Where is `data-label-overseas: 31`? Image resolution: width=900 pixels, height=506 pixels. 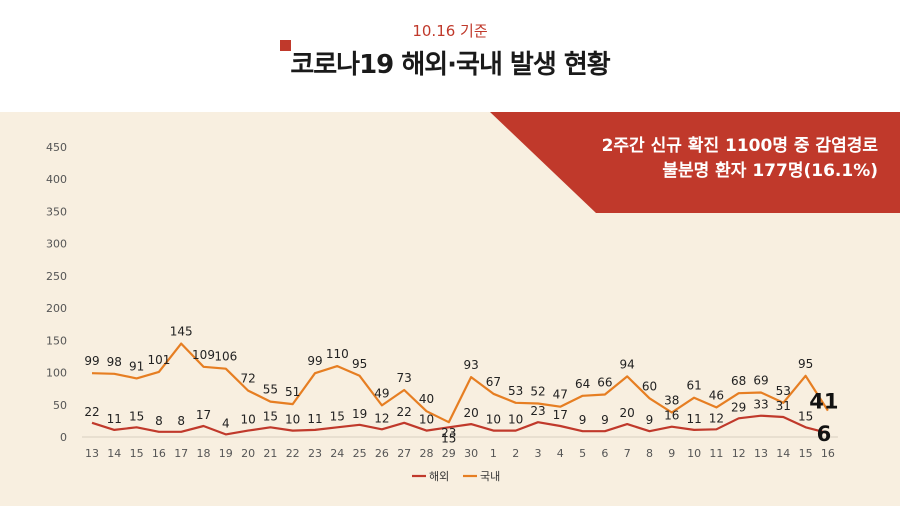 data-label-overseas: 31 is located at coordinates (783, 406).